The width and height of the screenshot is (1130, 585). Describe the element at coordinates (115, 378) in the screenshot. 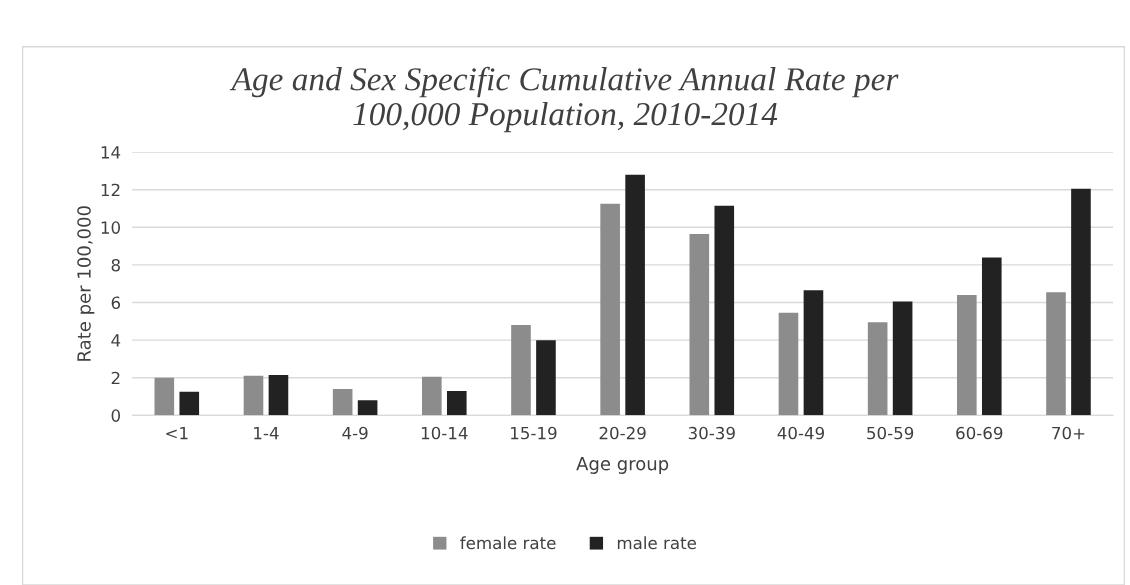

I see `y-tick-label: 2` at that location.